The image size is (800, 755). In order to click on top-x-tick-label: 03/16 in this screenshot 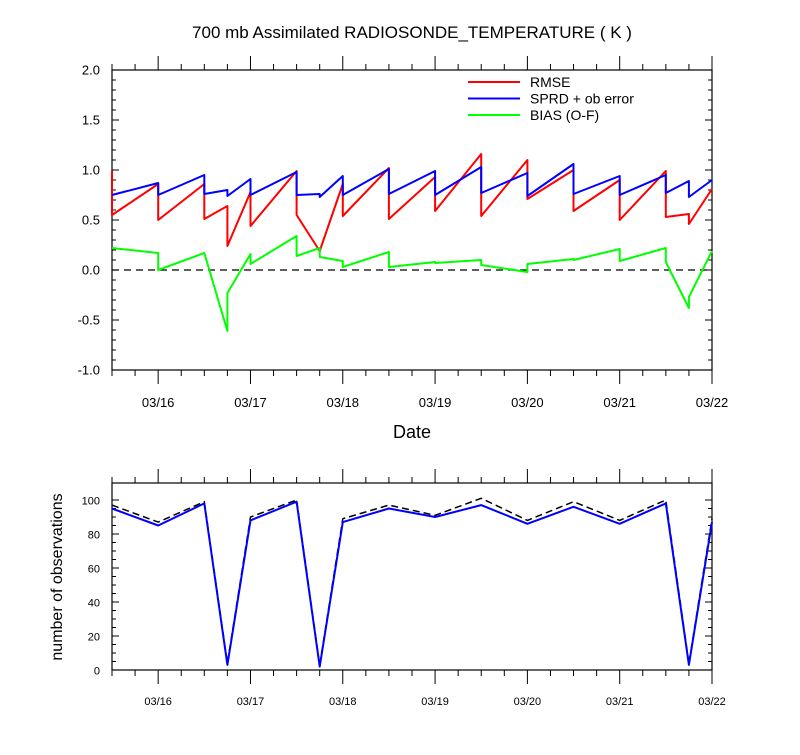, I will do `click(158, 402)`.